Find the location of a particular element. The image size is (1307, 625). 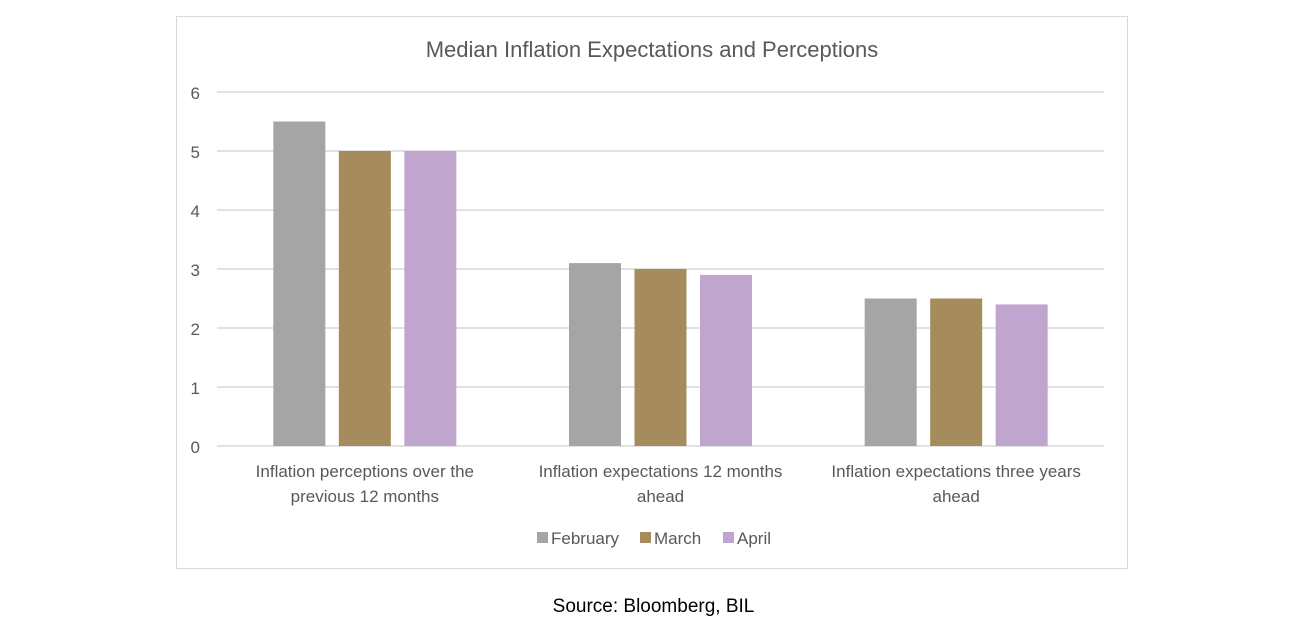

y-tick-label: 4 is located at coordinates (195, 211).